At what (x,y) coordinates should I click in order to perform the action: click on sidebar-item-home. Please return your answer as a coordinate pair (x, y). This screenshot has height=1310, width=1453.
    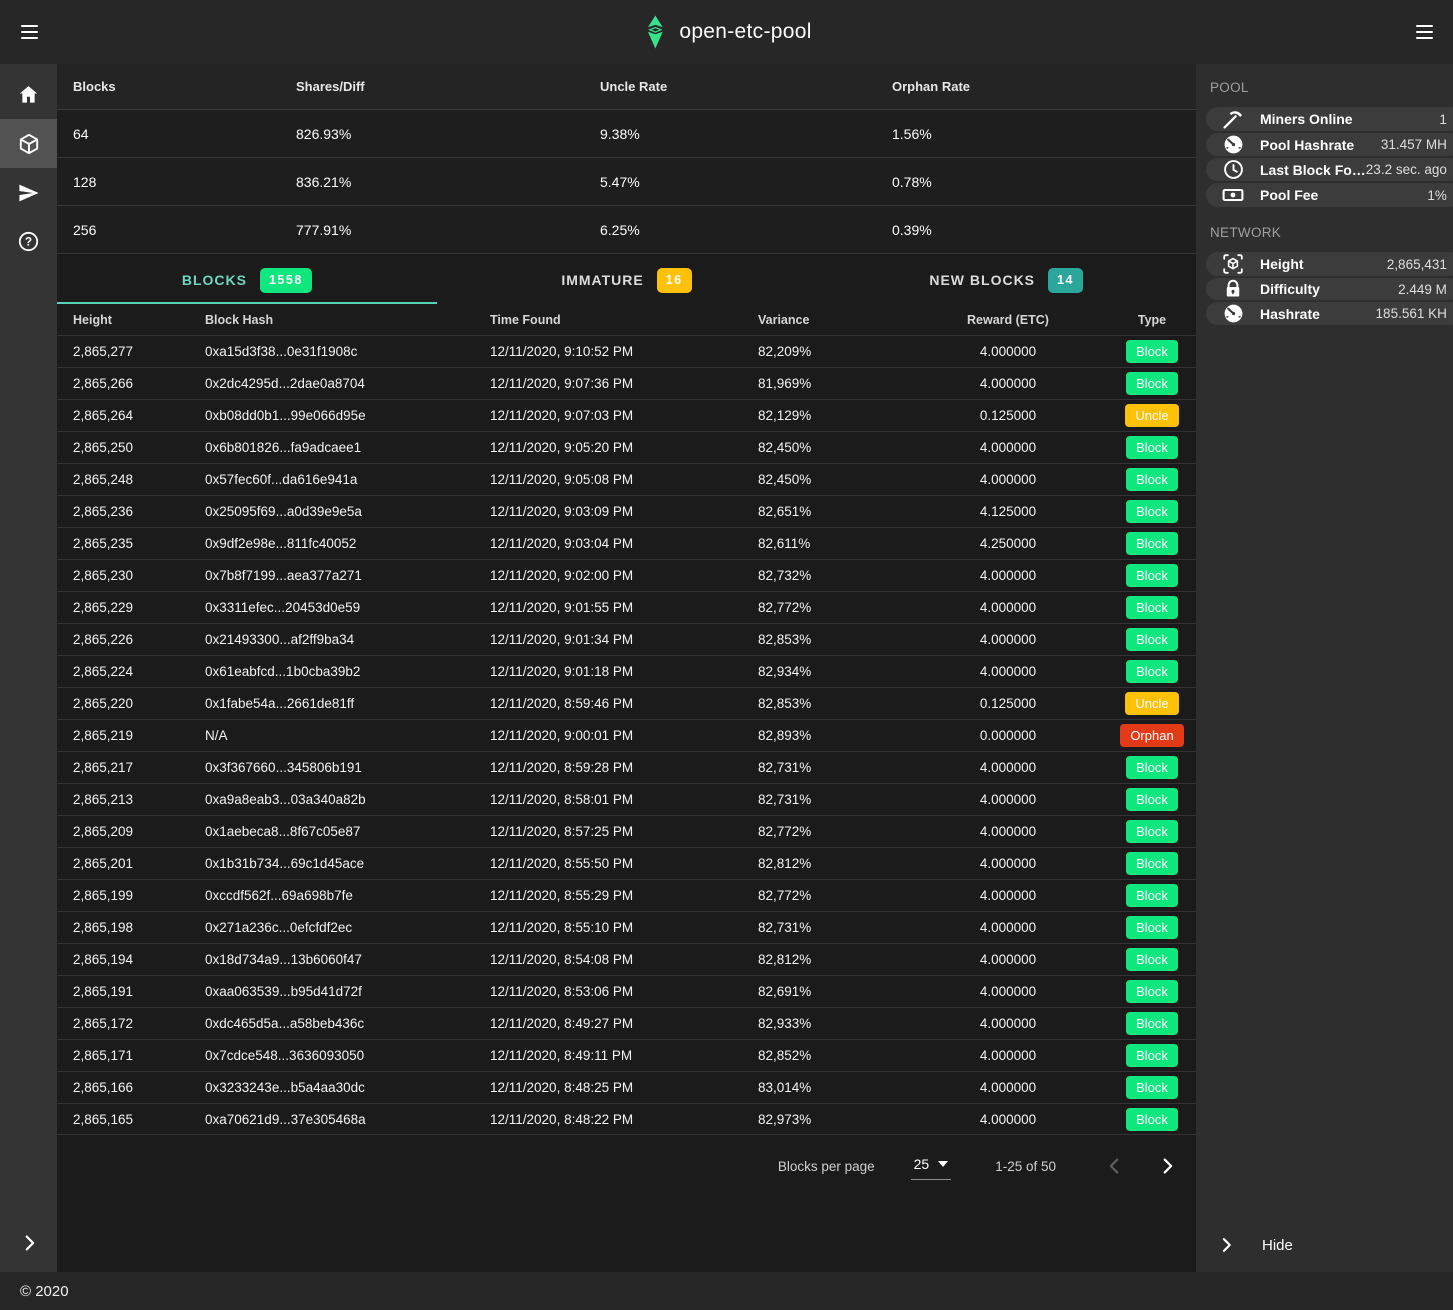
    Looking at the image, I should click on (28, 94).